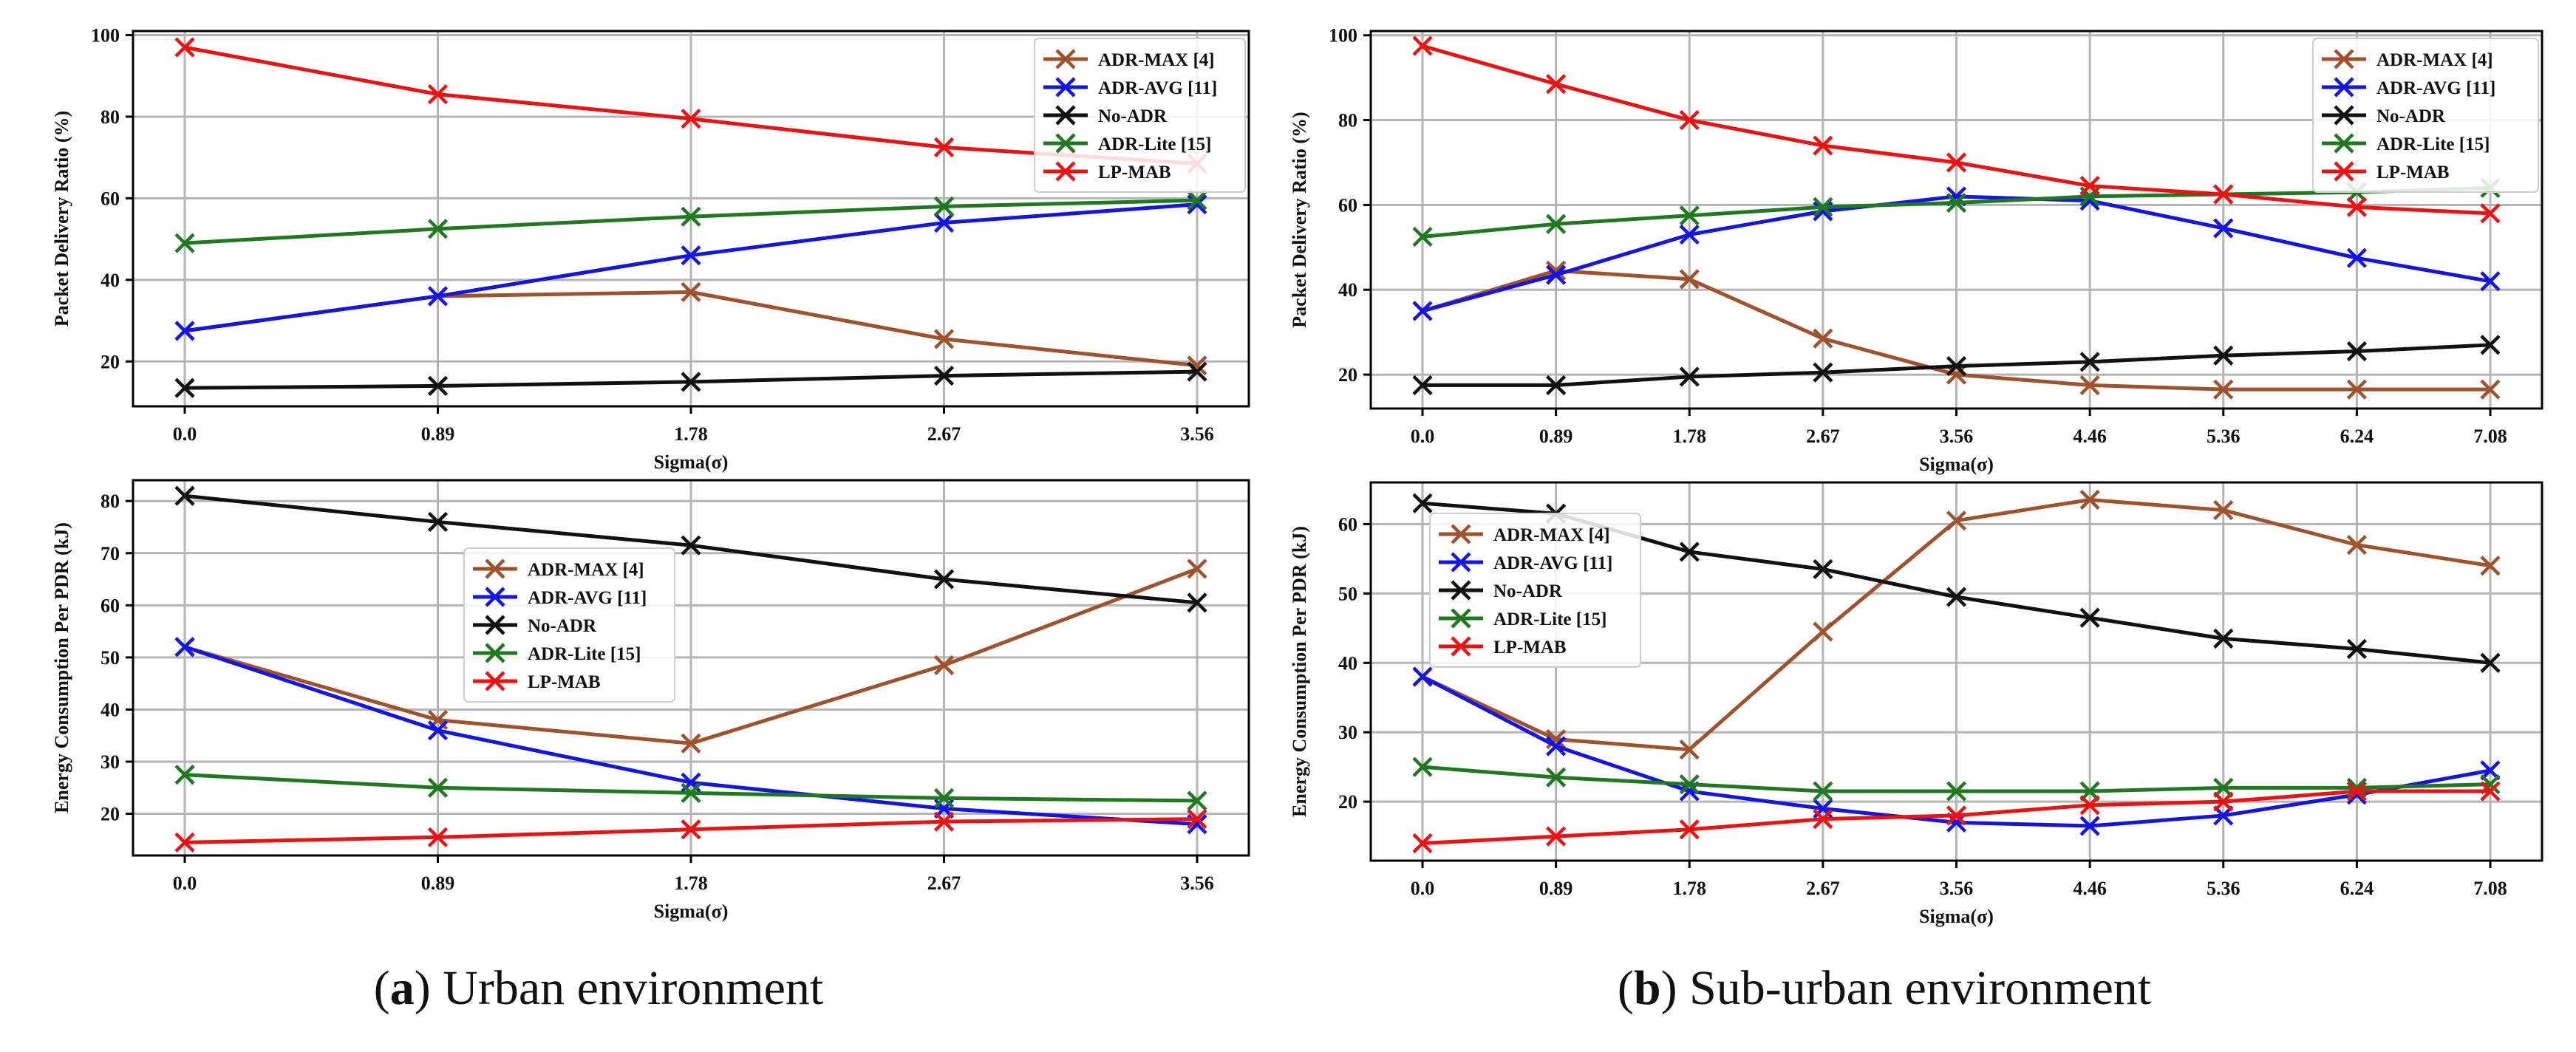  What do you see at coordinates (1347, 121) in the screenshot?
I see `y-tick-label: 80` at bounding box center [1347, 121].